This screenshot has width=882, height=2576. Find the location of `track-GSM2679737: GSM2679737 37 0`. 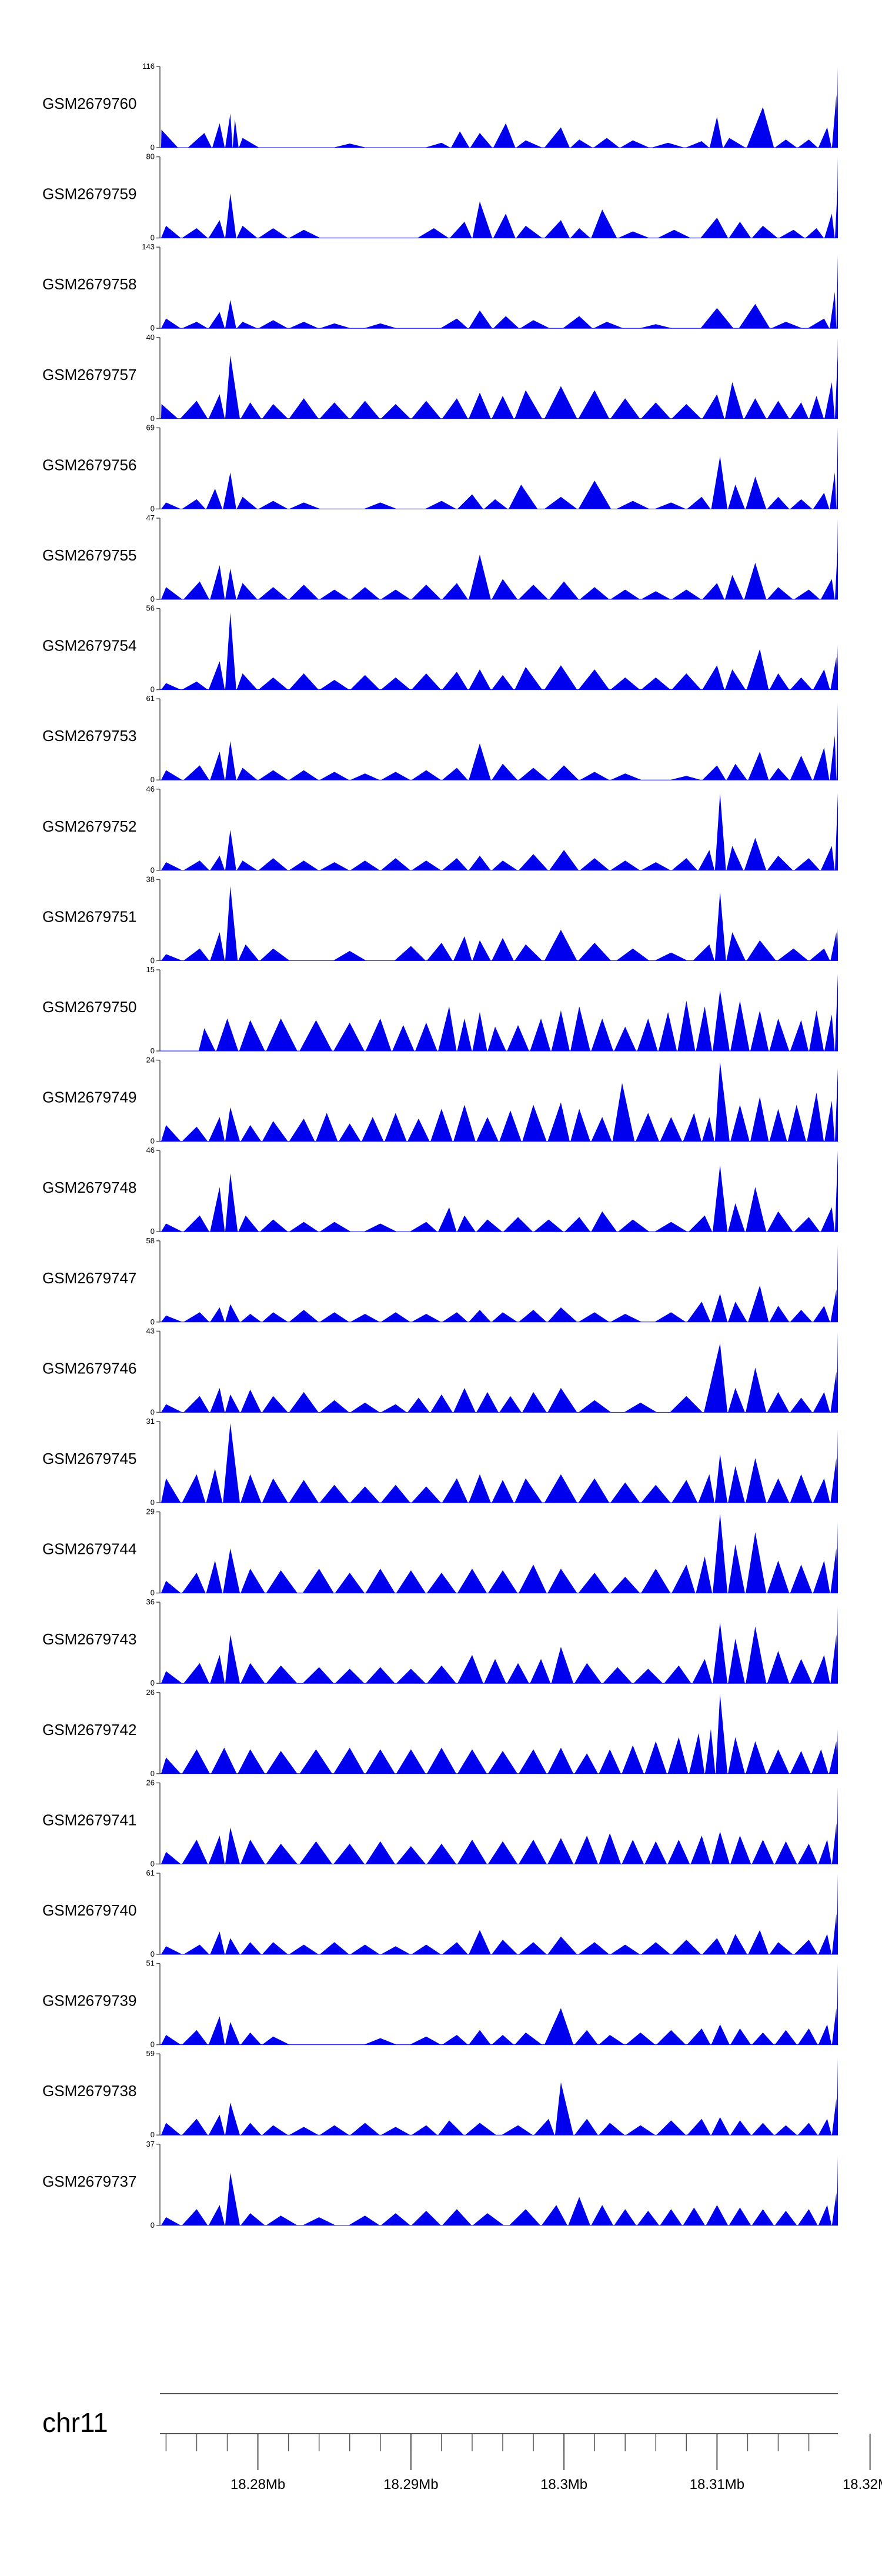

track-GSM2679737: GSM2679737 37 0 is located at coordinates (440, 2185).